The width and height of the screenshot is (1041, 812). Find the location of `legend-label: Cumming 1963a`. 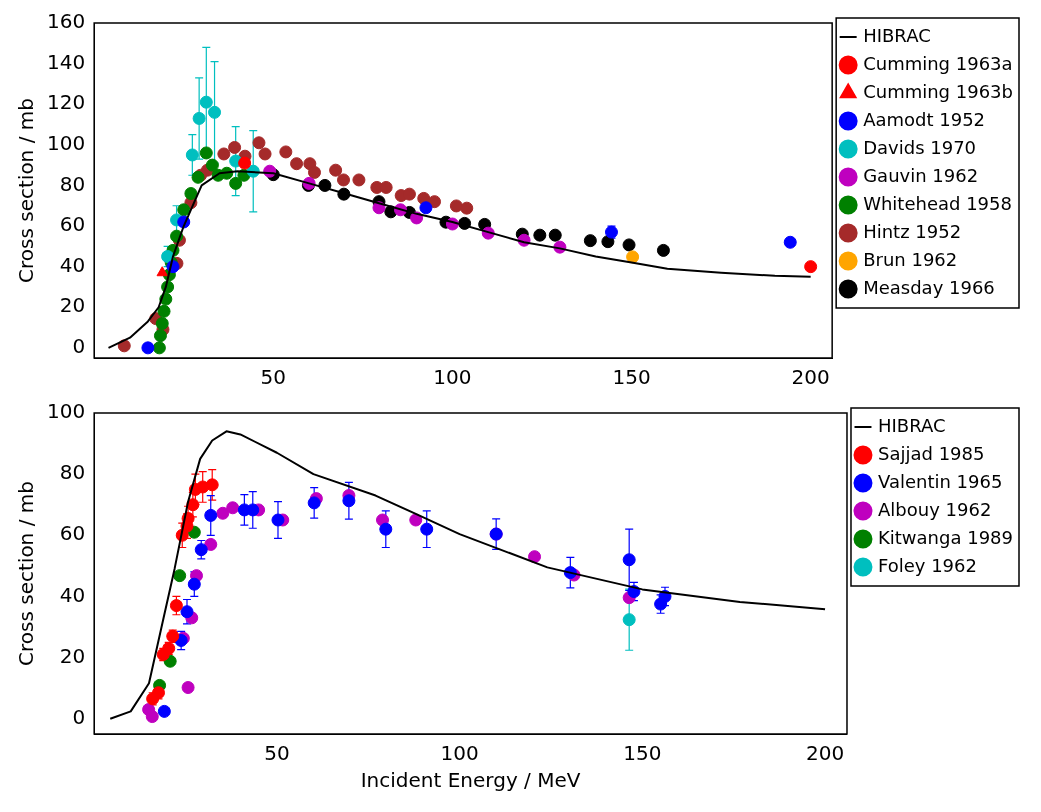

legend-label: Cumming 1963a is located at coordinates (938, 63).